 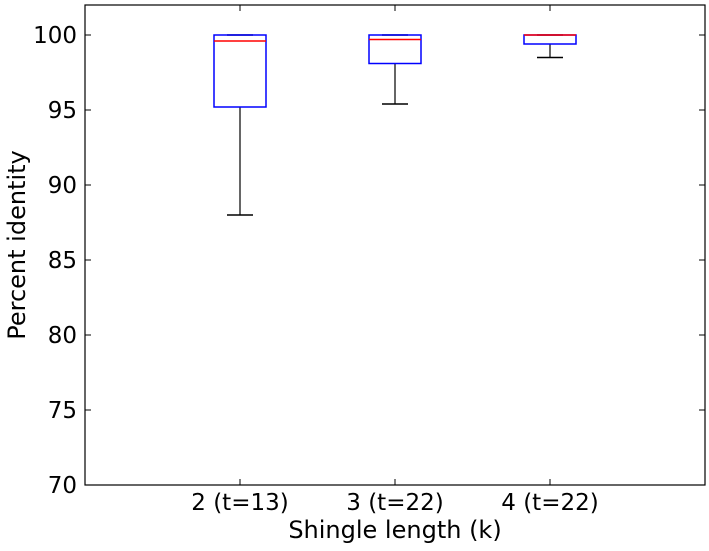 What do you see at coordinates (394, 503) in the screenshot?
I see `x-tick-label: 3 (t=22)` at bounding box center [394, 503].